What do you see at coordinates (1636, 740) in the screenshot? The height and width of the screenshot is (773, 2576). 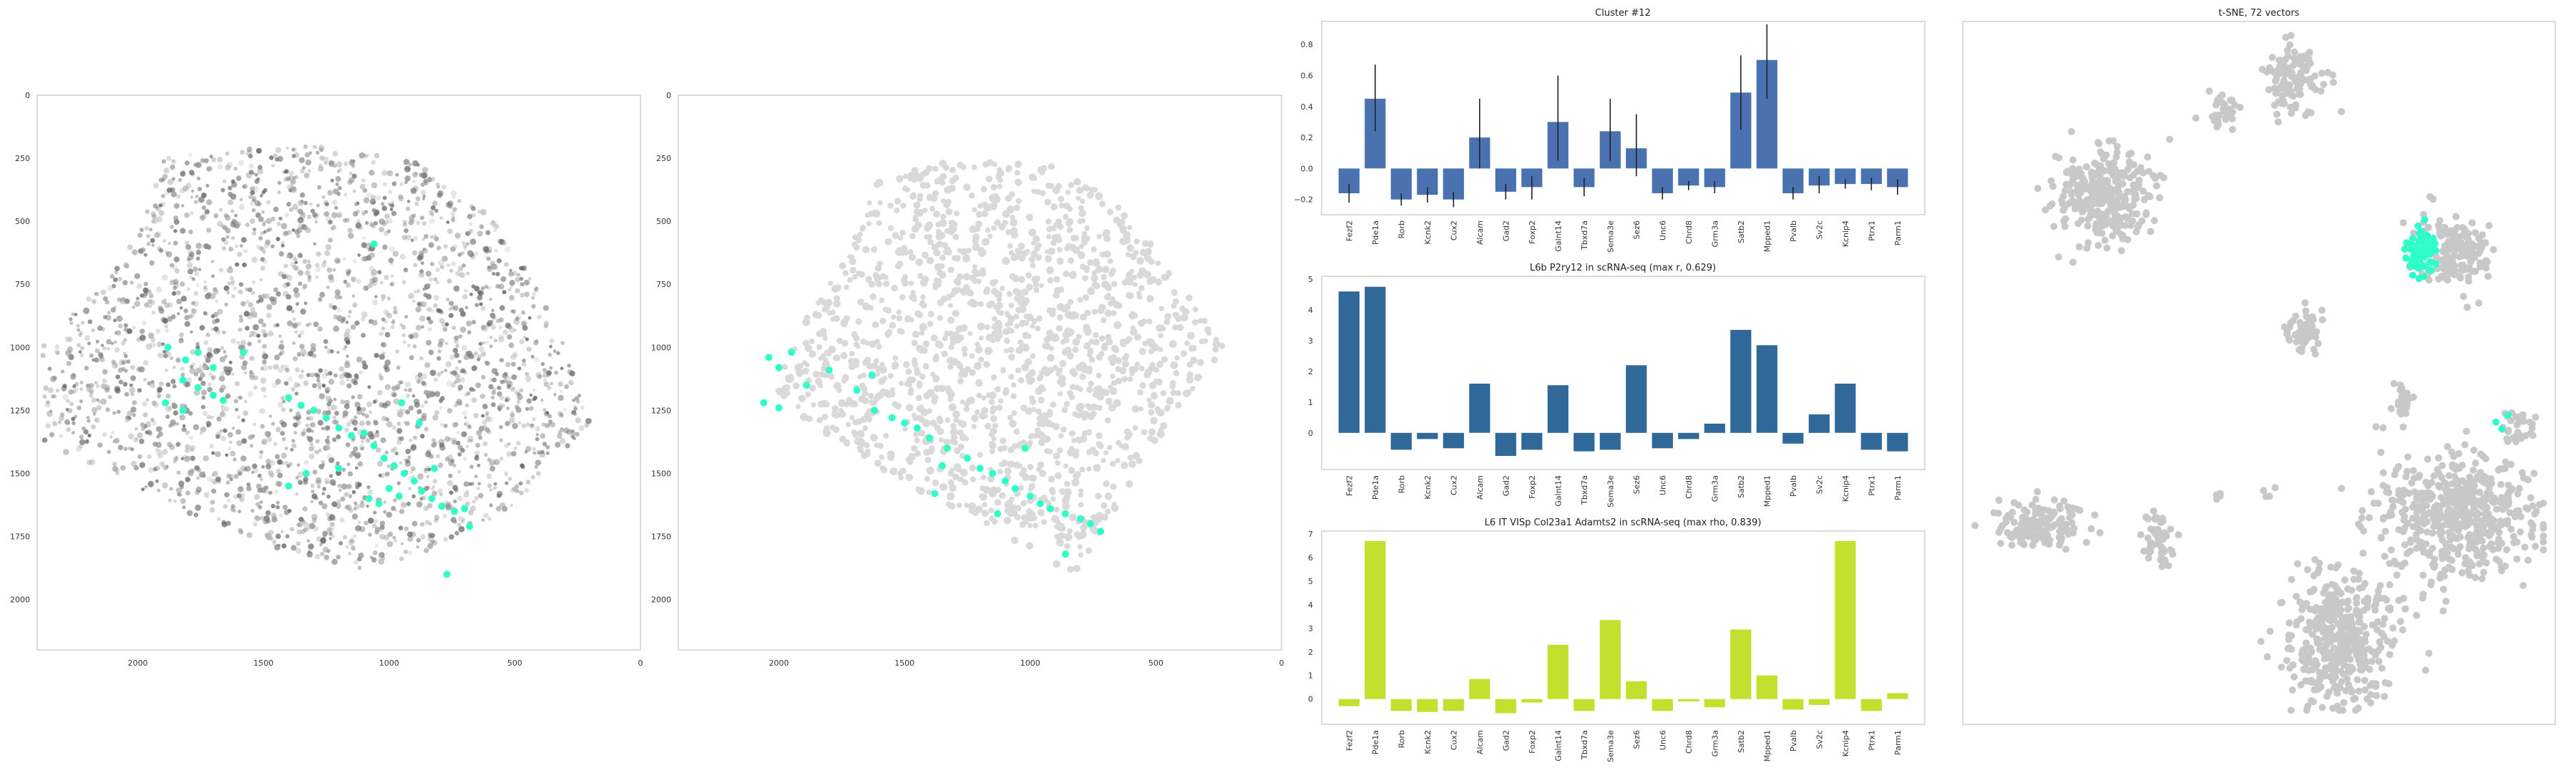 I see `category-label: Sez6` at bounding box center [1636, 740].